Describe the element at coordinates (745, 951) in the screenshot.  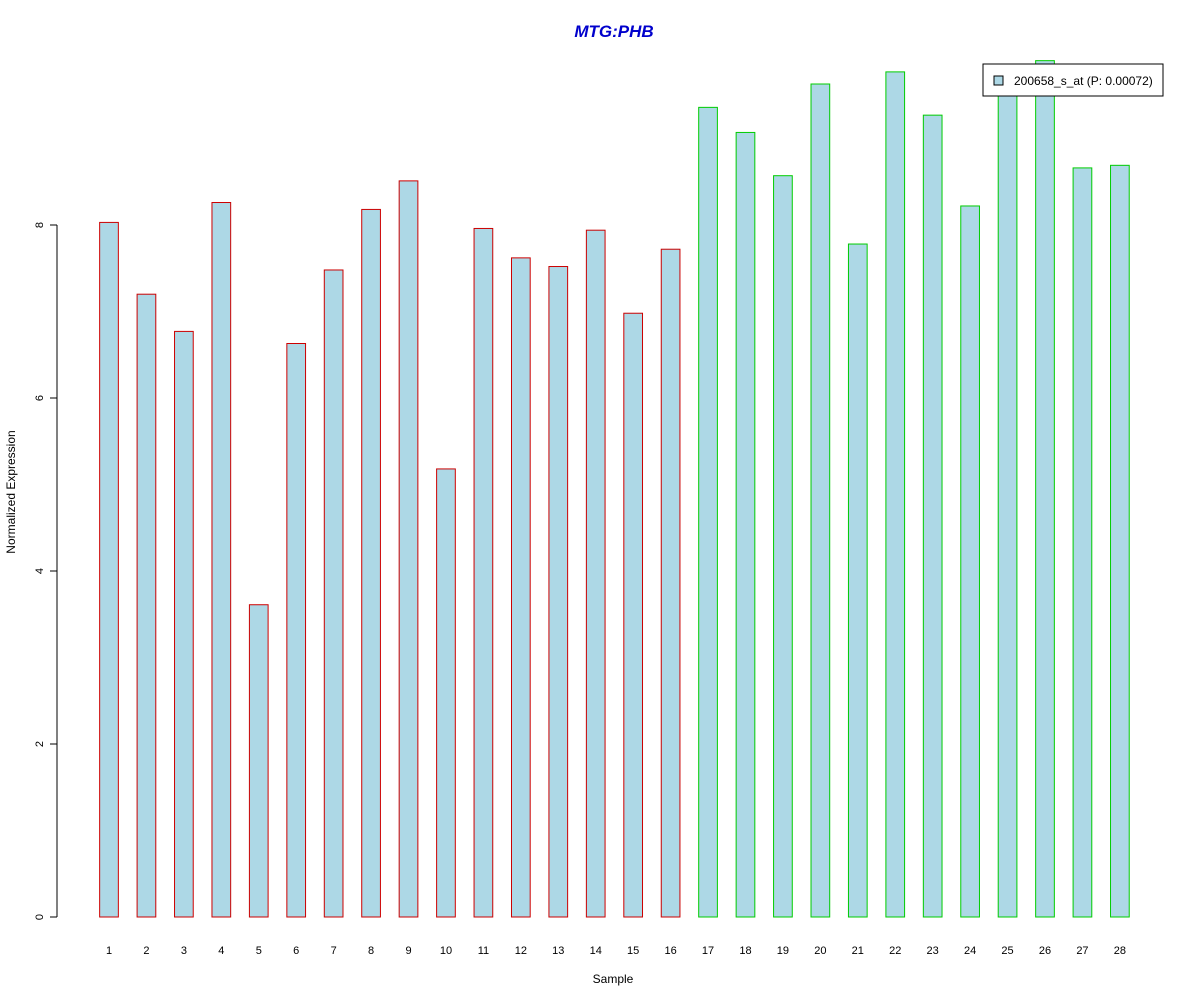
I see `x-tick-label: 18` at that location.